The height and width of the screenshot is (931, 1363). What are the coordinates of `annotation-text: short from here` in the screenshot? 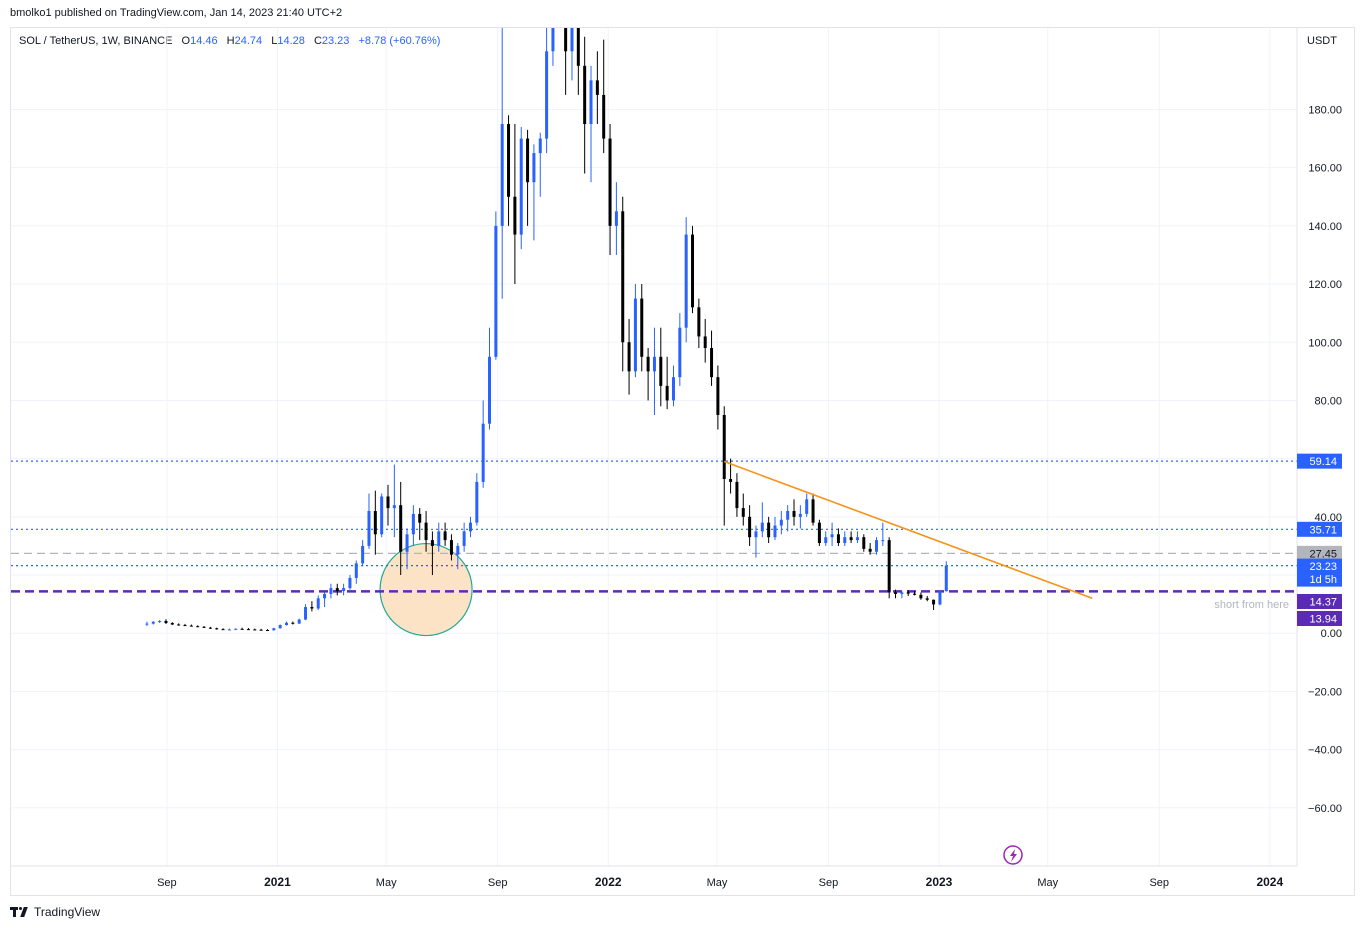 It's located at (1251, 605).